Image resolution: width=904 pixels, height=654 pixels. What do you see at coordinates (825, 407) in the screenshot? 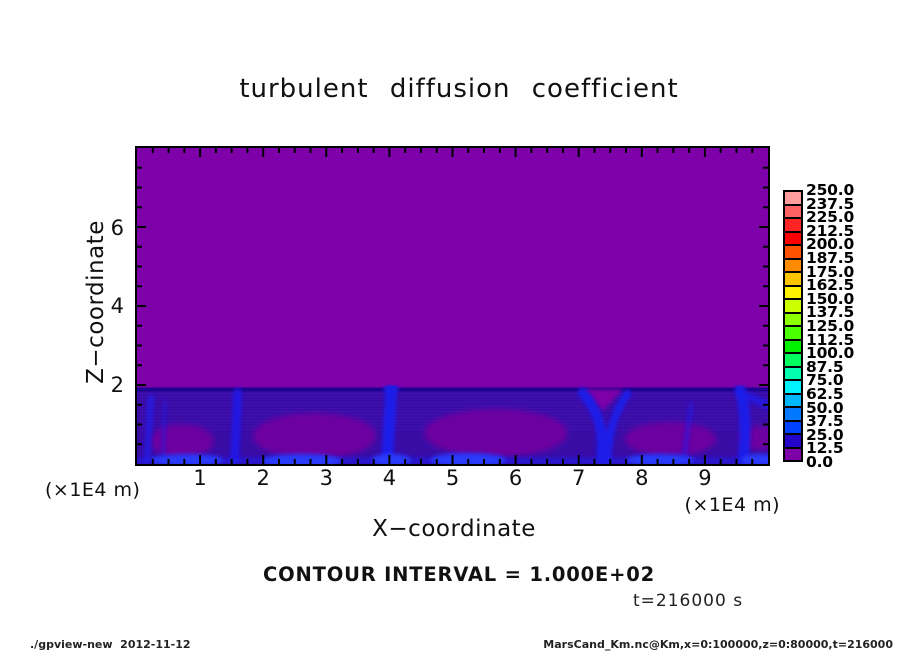
I see `colorbar-label: 50.0` at bounding box center [825, 407].